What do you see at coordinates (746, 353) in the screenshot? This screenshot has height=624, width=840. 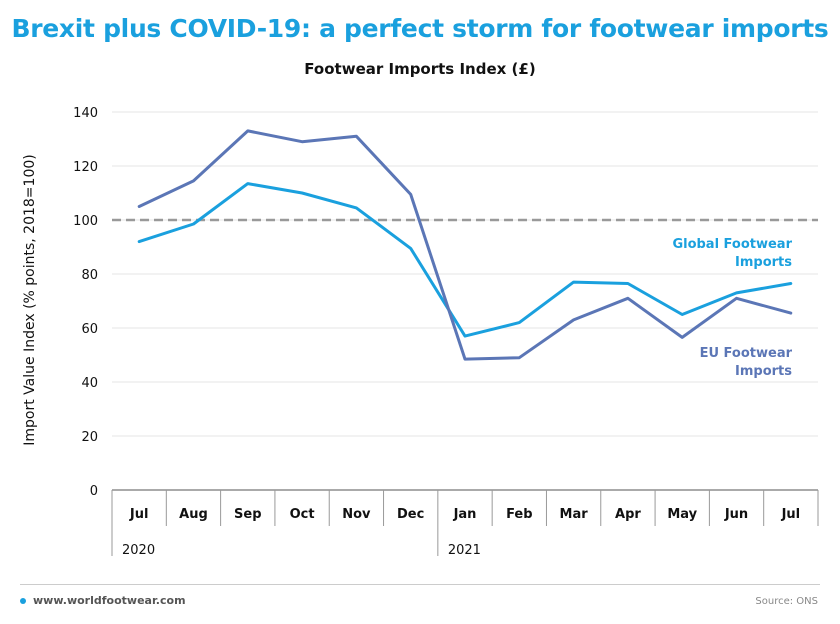 I see `series-label-line: EU Footwear` at bounding box center [746, 353].